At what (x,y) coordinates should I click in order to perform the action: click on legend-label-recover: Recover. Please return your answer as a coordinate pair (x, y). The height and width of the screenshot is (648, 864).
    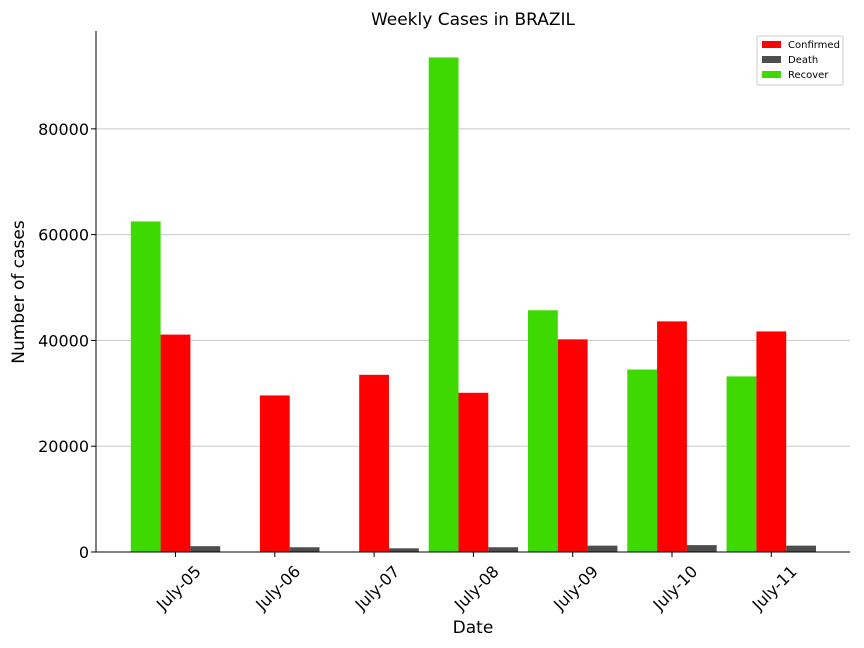
    Looking at the image, I should click on (808, 75).